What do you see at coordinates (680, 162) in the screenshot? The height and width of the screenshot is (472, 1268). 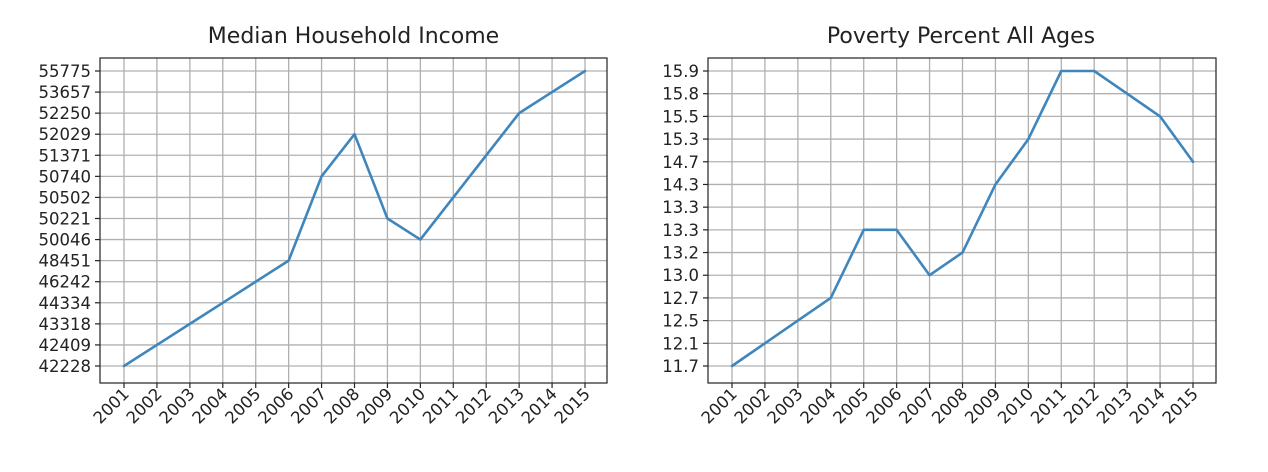 I see `y-tick-label: 14.7` at bounding box center [680, 162].